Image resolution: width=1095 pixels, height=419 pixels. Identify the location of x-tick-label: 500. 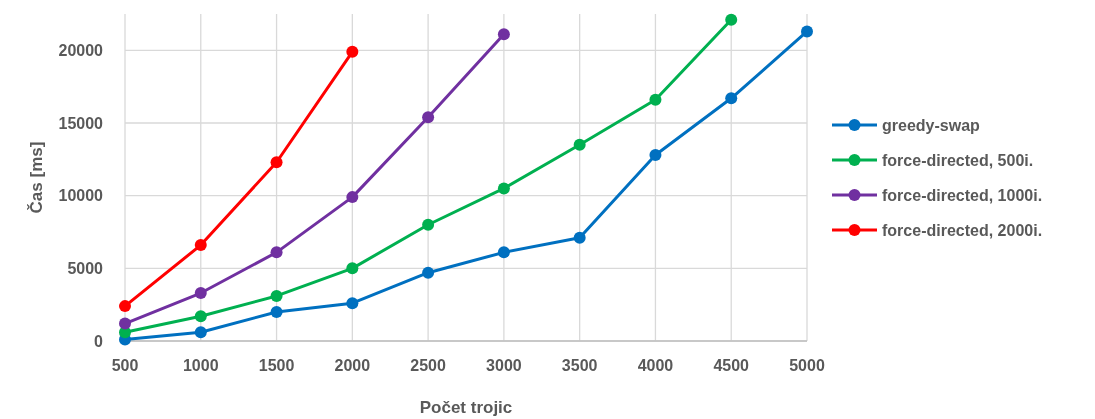
(125, 365).